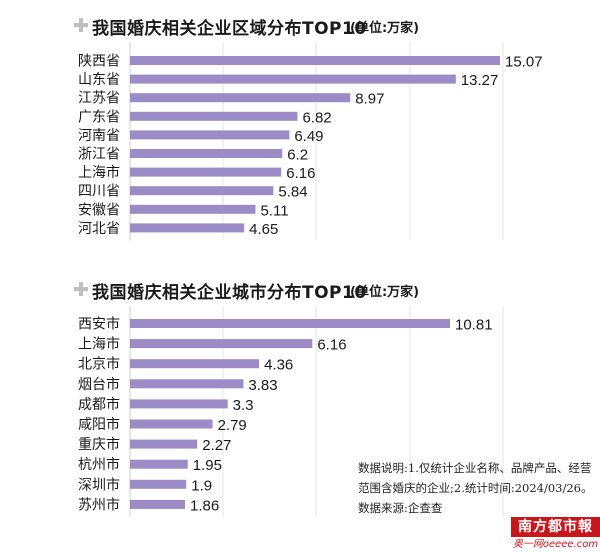 This screenshot has width=600, height=552. I want to click on data-label: 8.97, so click(369, 99).